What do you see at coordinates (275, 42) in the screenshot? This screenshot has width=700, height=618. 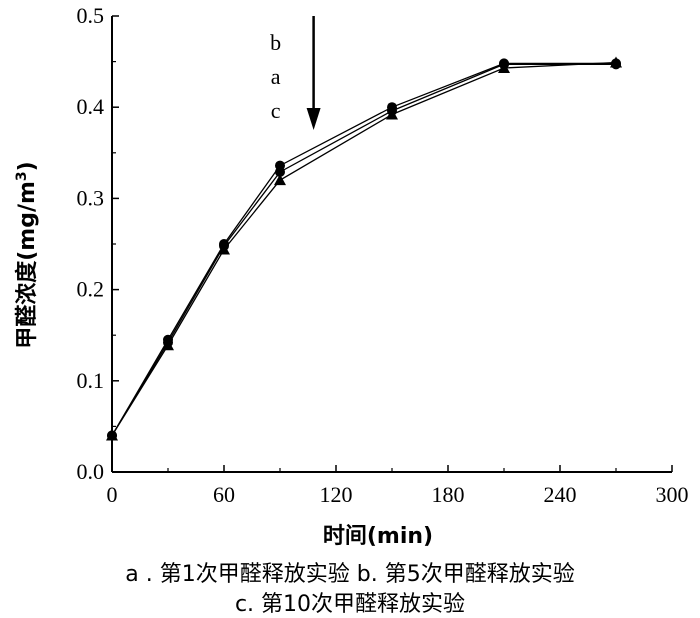 I see `annotation-label-b: b` at bounding box center [275, 42].